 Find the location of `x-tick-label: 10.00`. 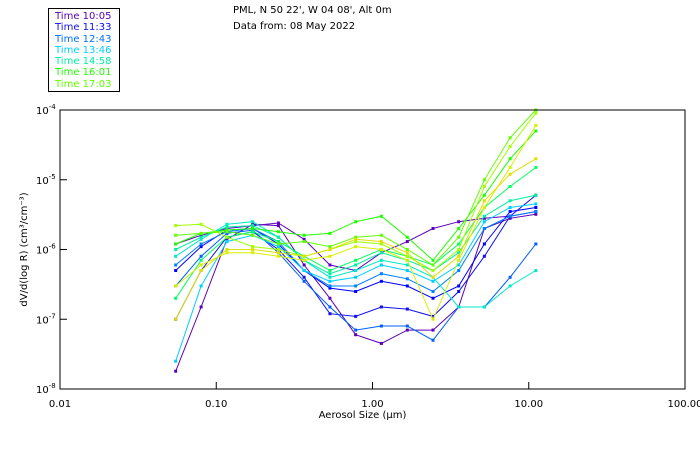

x-tick-label: 10.00 is located at coordinates (528, 404).